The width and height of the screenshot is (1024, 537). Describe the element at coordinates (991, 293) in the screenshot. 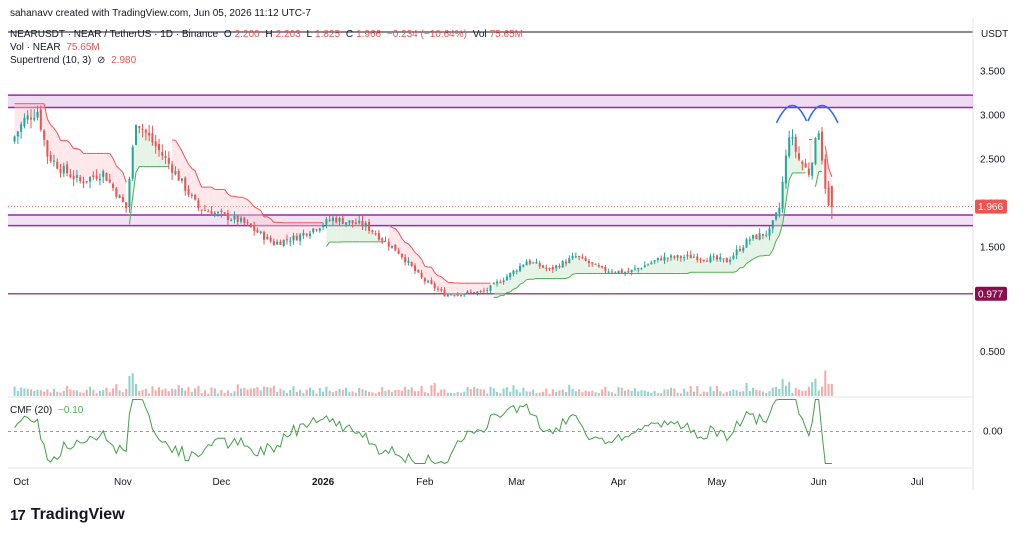

I see `support-level-badge-bg` at that location.